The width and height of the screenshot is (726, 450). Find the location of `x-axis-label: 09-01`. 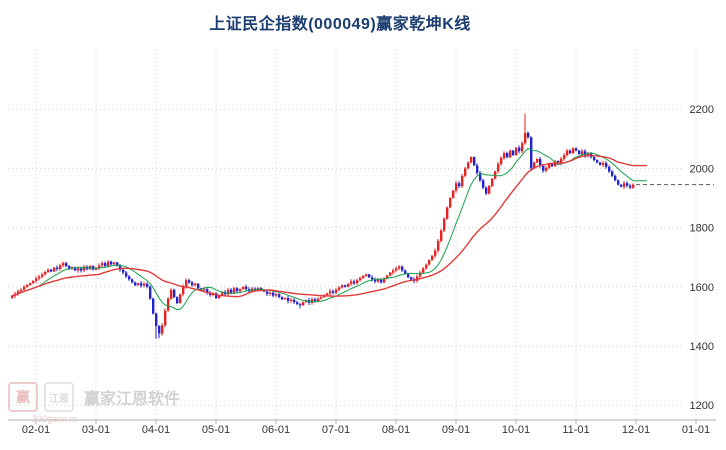

x-axis-label: 09-01 is located at coordinates (456, 430).